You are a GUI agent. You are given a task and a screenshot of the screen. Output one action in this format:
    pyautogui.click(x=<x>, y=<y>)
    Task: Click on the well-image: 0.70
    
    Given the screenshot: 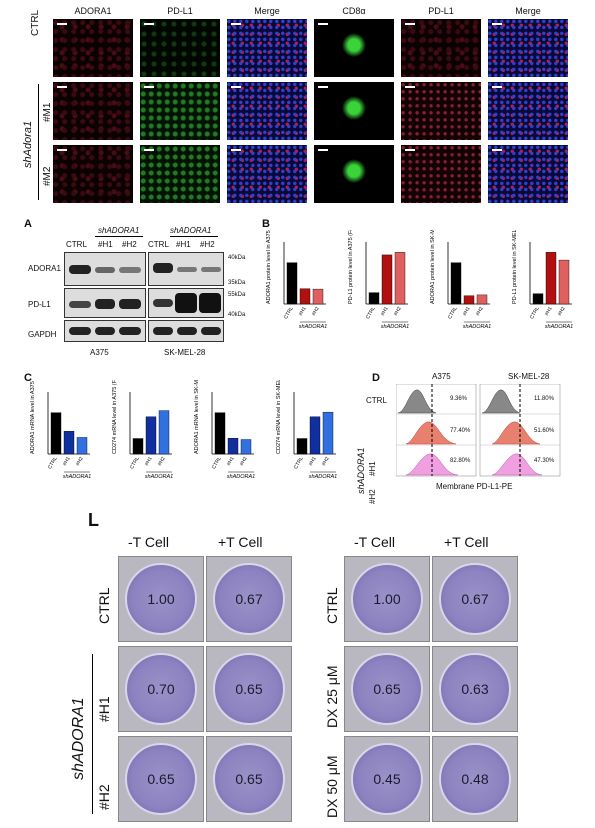 What is the action you would take?
    pyautogui.click(x=161, y=689)
    